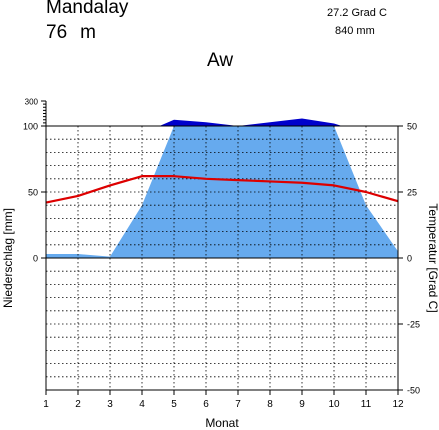 The height and width of the screenshot is (430, 439). What do you see at coordinates (412, 127) in the screenshot?
I see `temperature-tick-label: 50` at bounding box center [412, 127].